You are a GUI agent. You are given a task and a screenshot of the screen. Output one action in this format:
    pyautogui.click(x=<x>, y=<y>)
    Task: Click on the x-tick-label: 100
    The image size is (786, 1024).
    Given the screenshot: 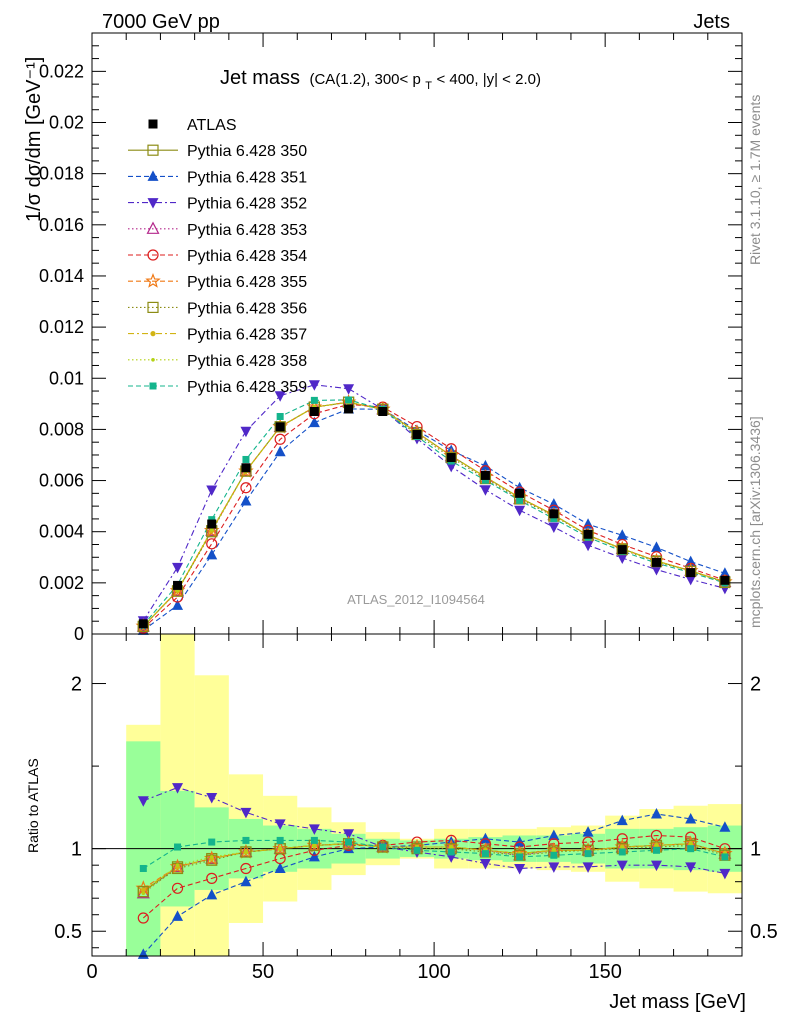 What is the action you would take?
    pyautogui.click(x=433, y=972)
    